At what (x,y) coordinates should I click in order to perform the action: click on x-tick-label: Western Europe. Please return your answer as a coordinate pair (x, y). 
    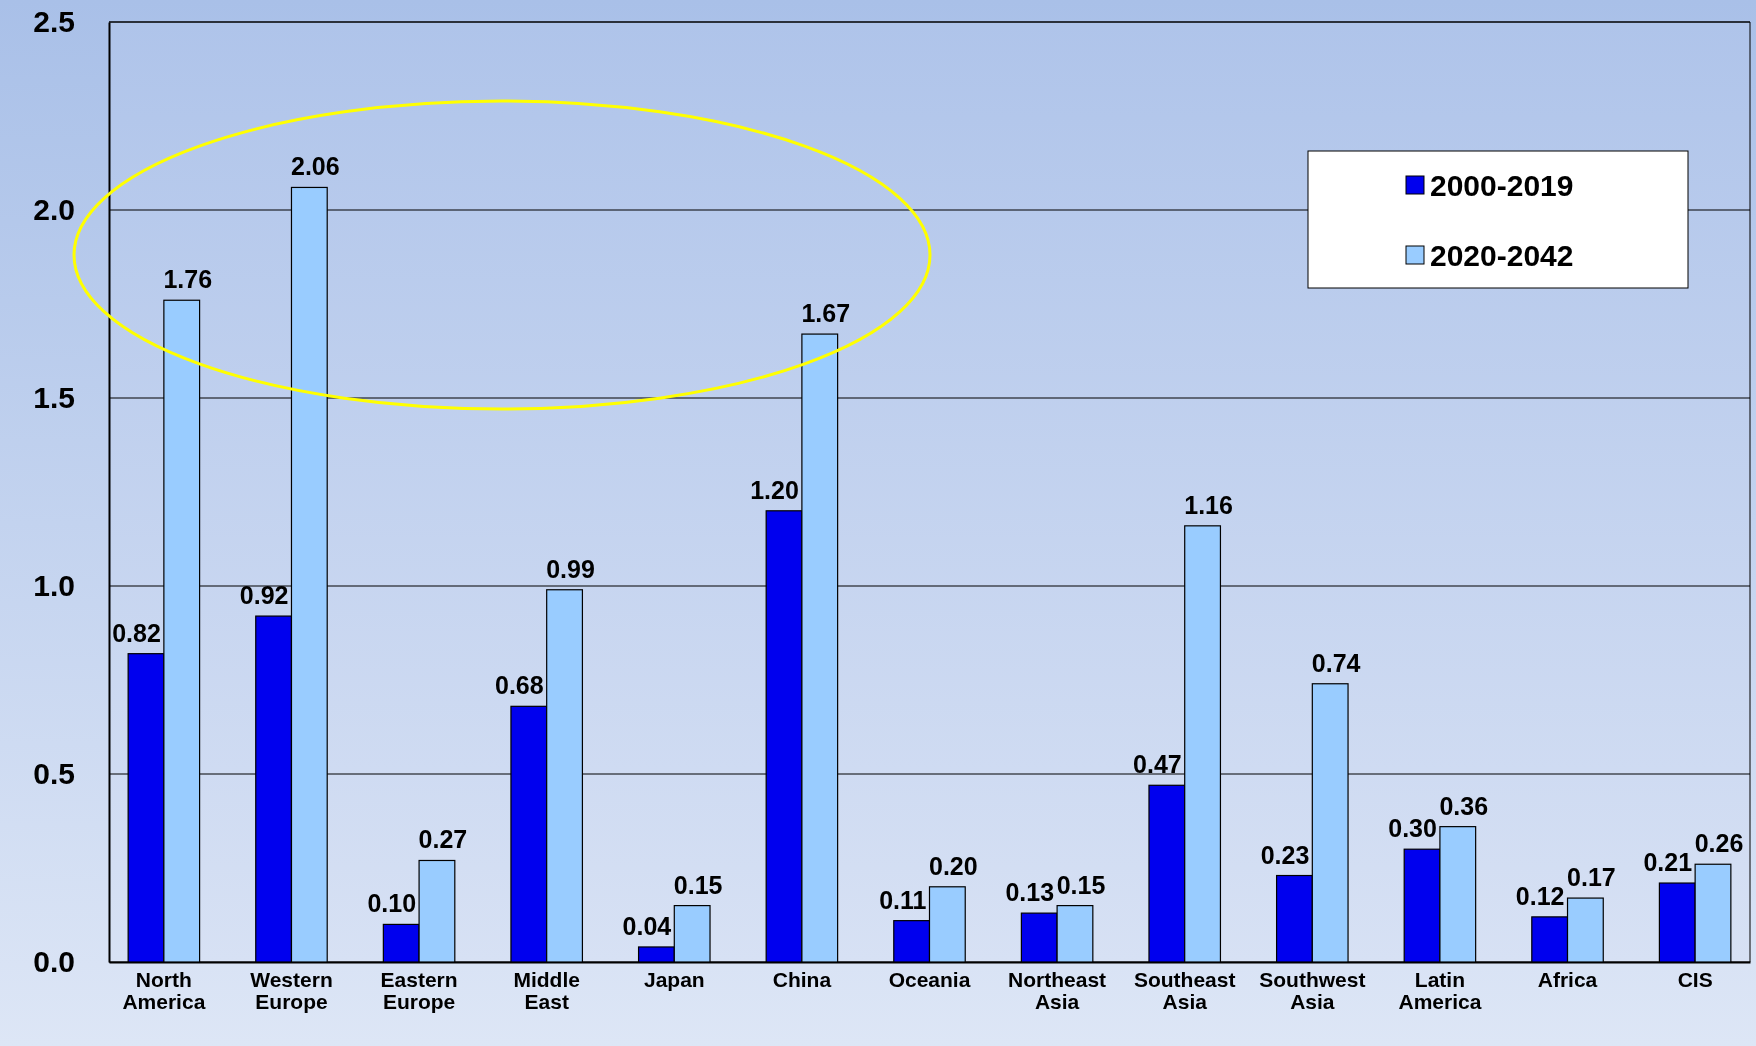
    Looking at the image, I should click on (291, 990).